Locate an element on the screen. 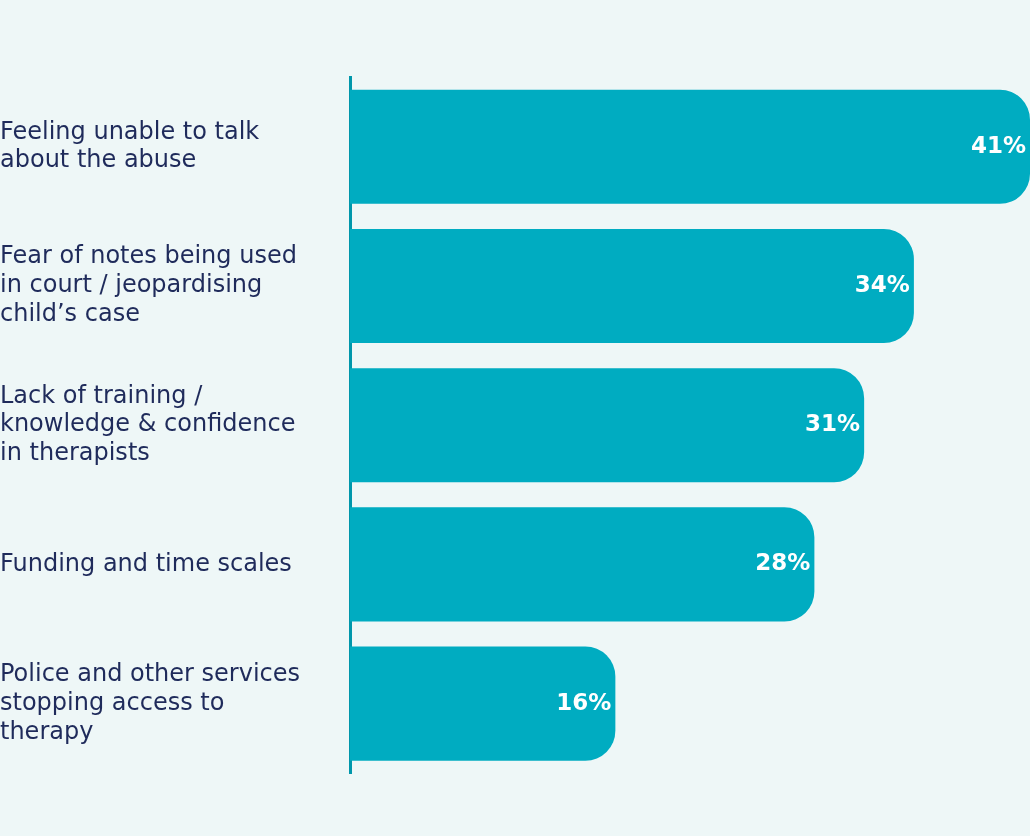  y-tick-label: Police and other services stopping access to therapy is located at coordinates (150, 702).